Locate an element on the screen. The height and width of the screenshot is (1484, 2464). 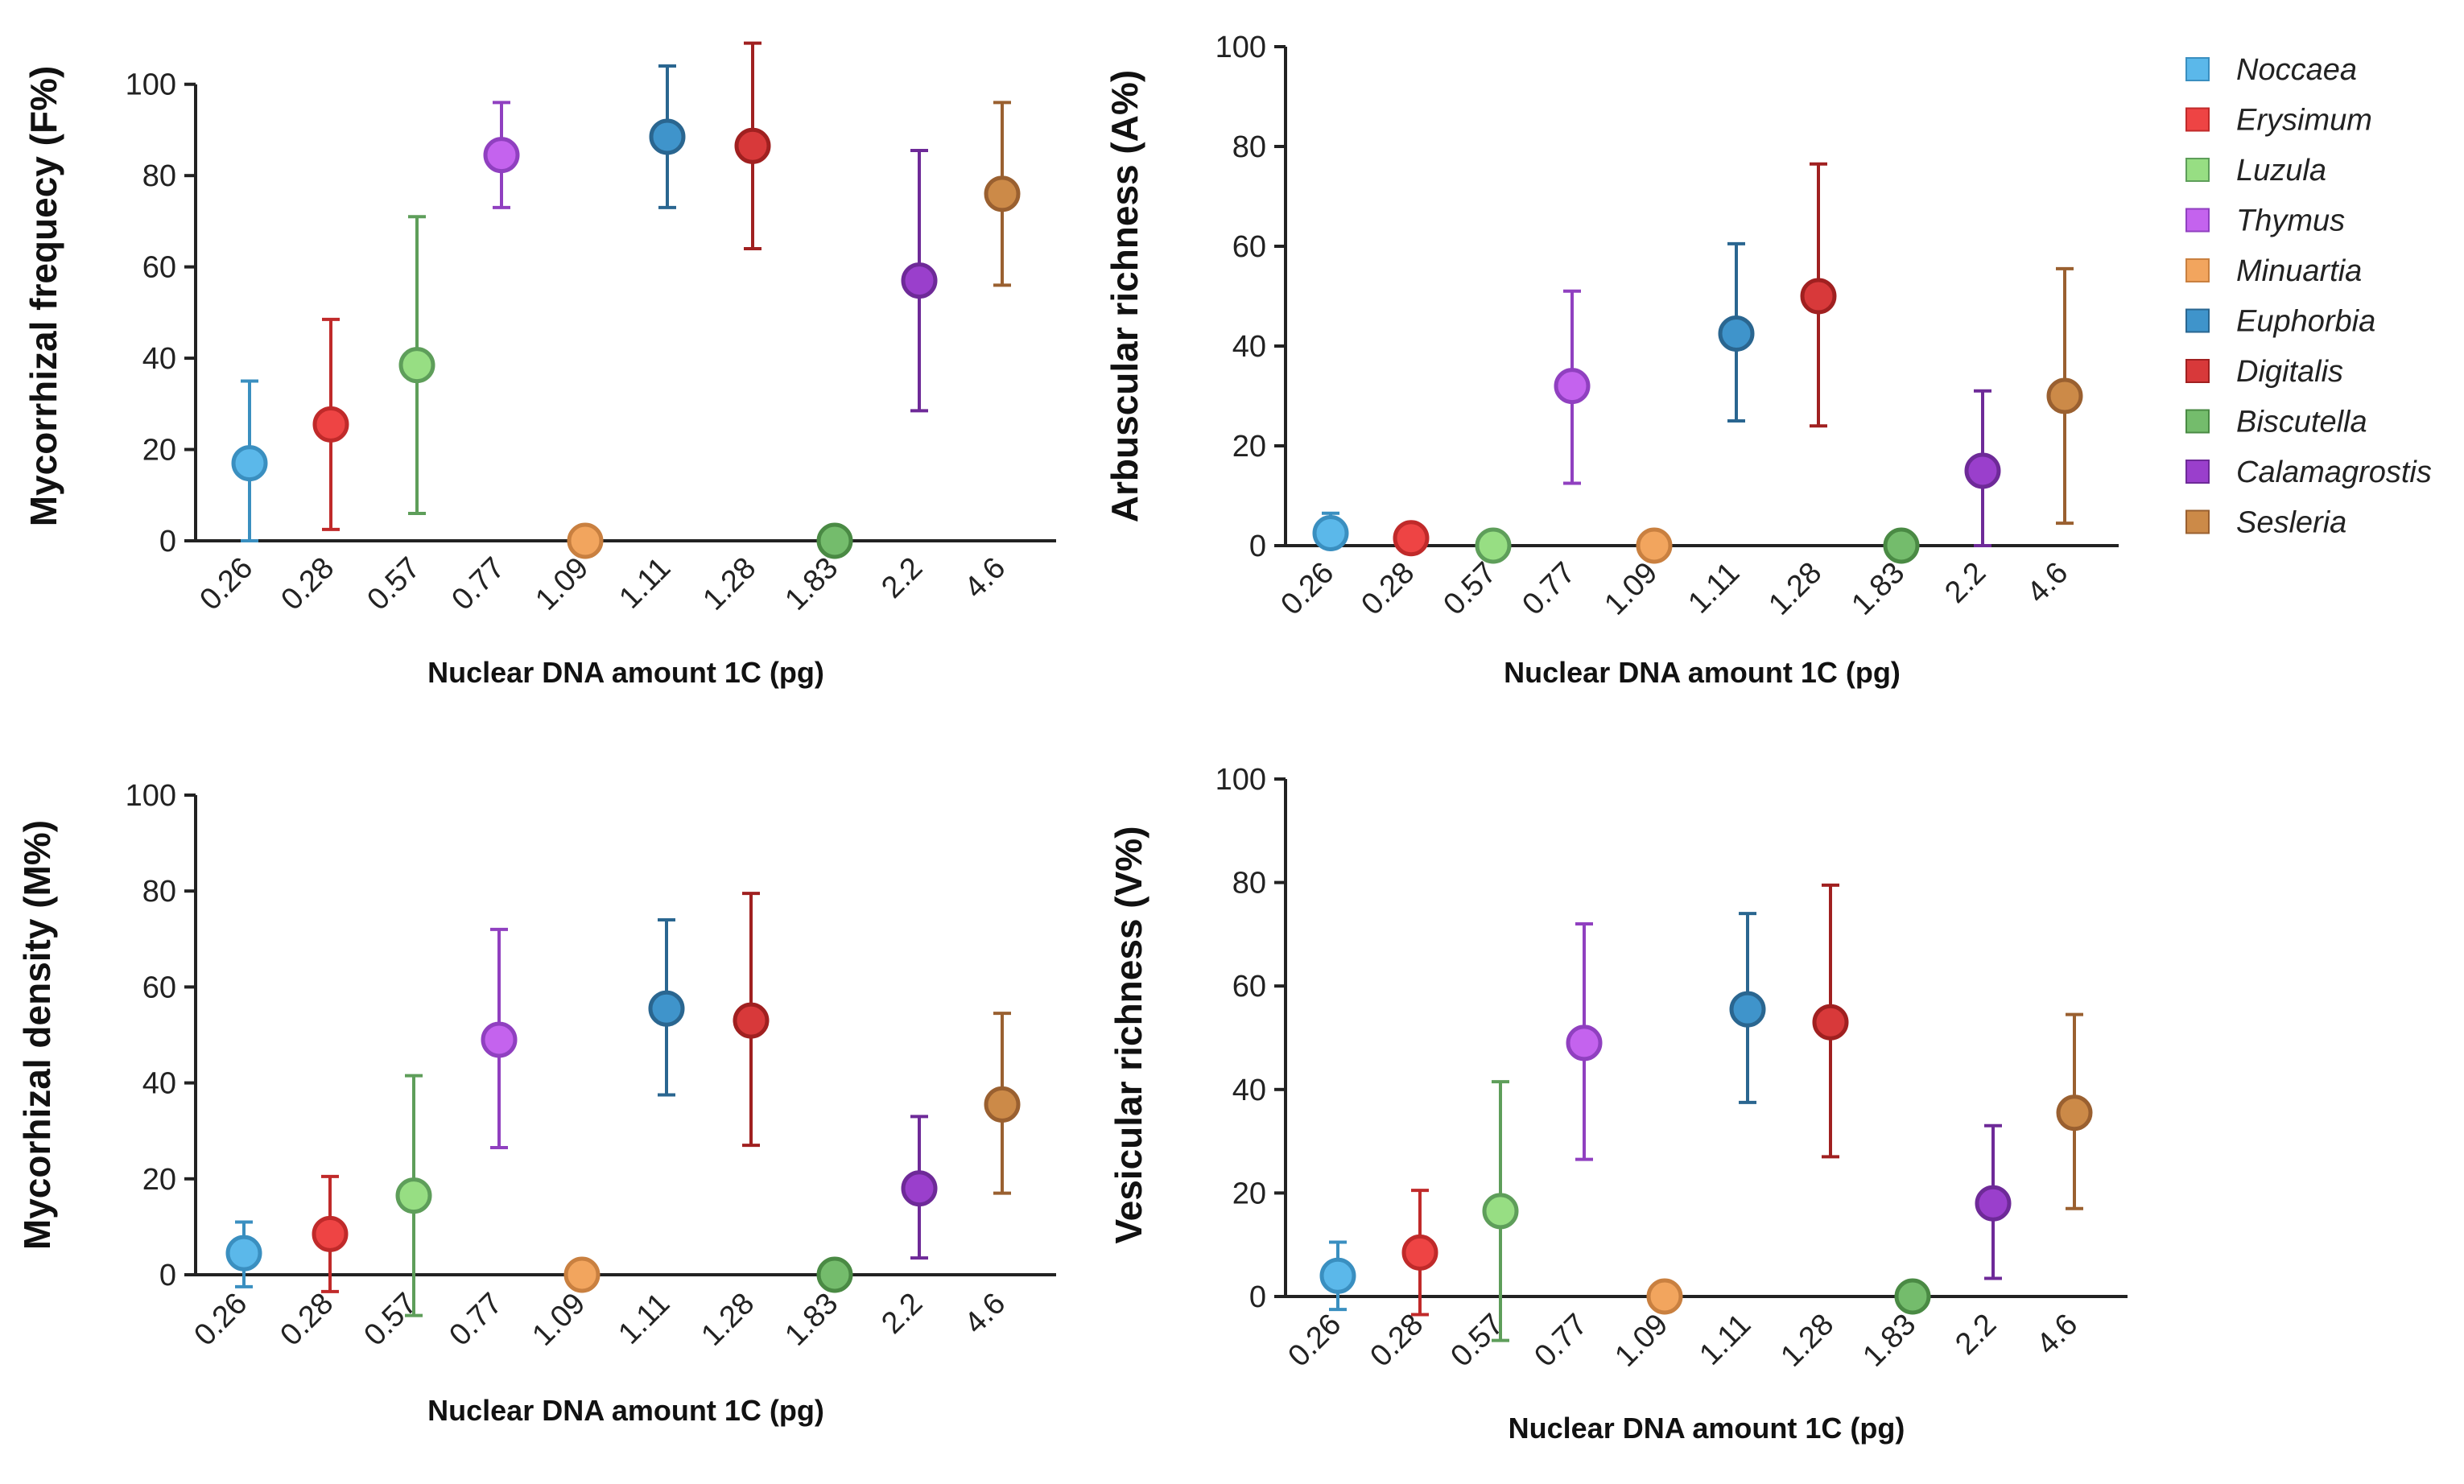
legend-item-biscutella: Biscutella is located at coordinates (2276, 422).